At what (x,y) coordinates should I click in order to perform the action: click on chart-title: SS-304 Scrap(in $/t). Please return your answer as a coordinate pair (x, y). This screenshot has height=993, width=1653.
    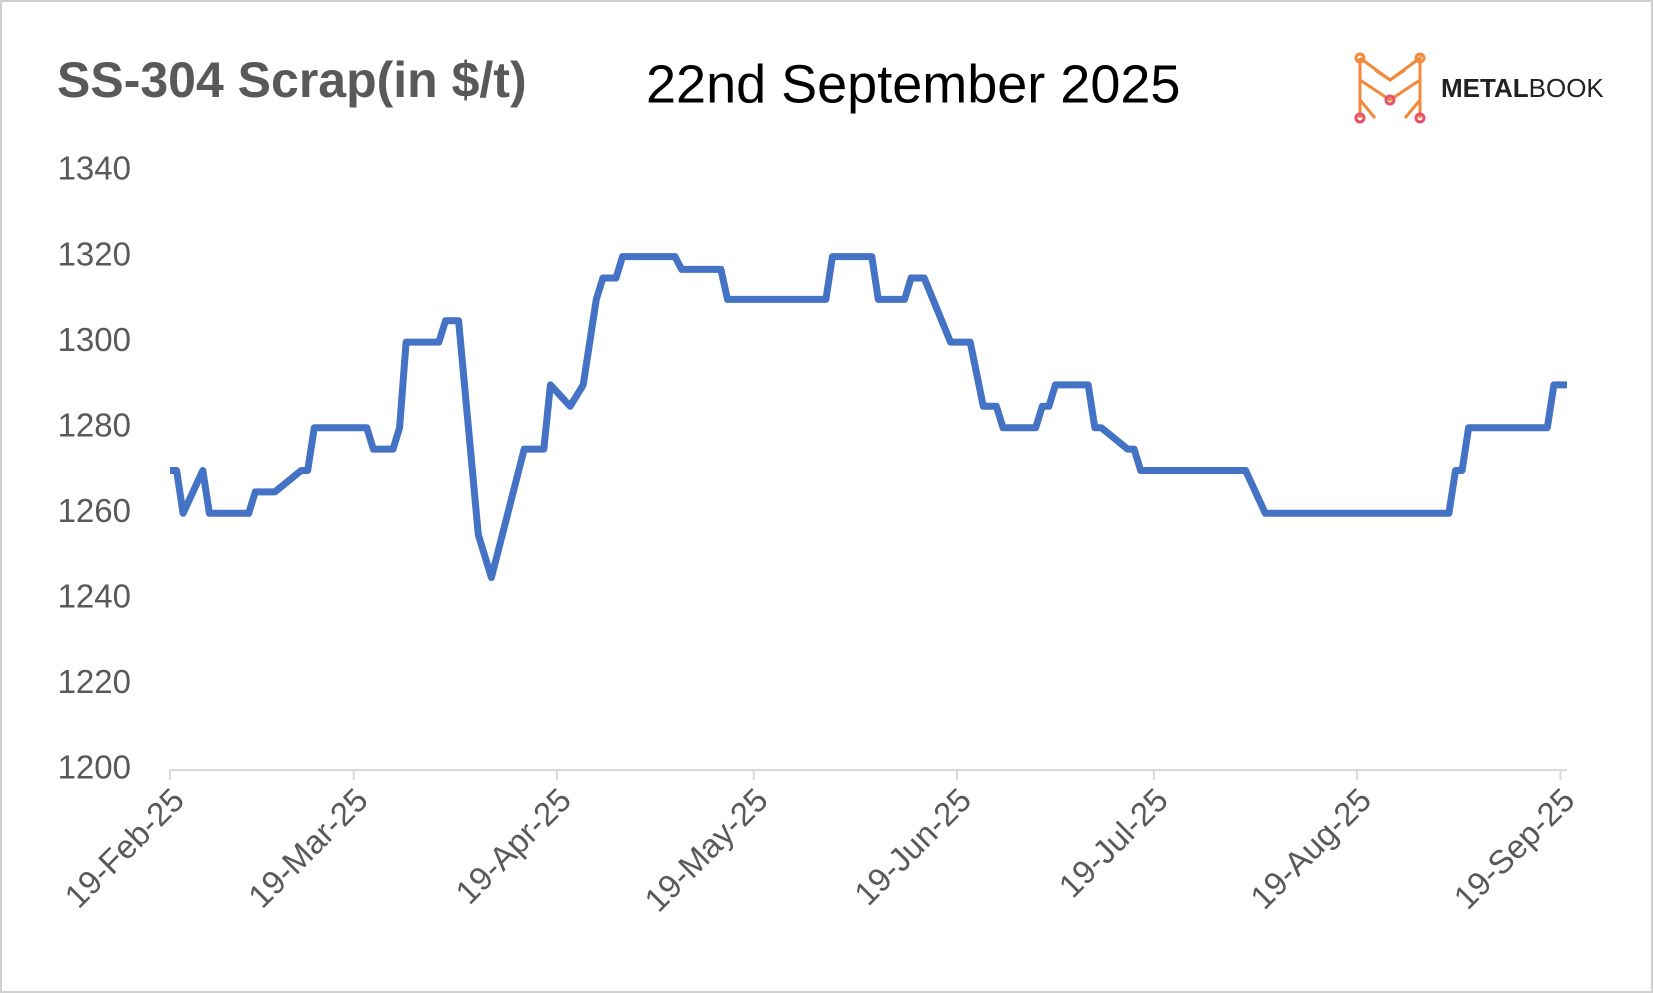
    Looking at the image, I should click on (292, 80).